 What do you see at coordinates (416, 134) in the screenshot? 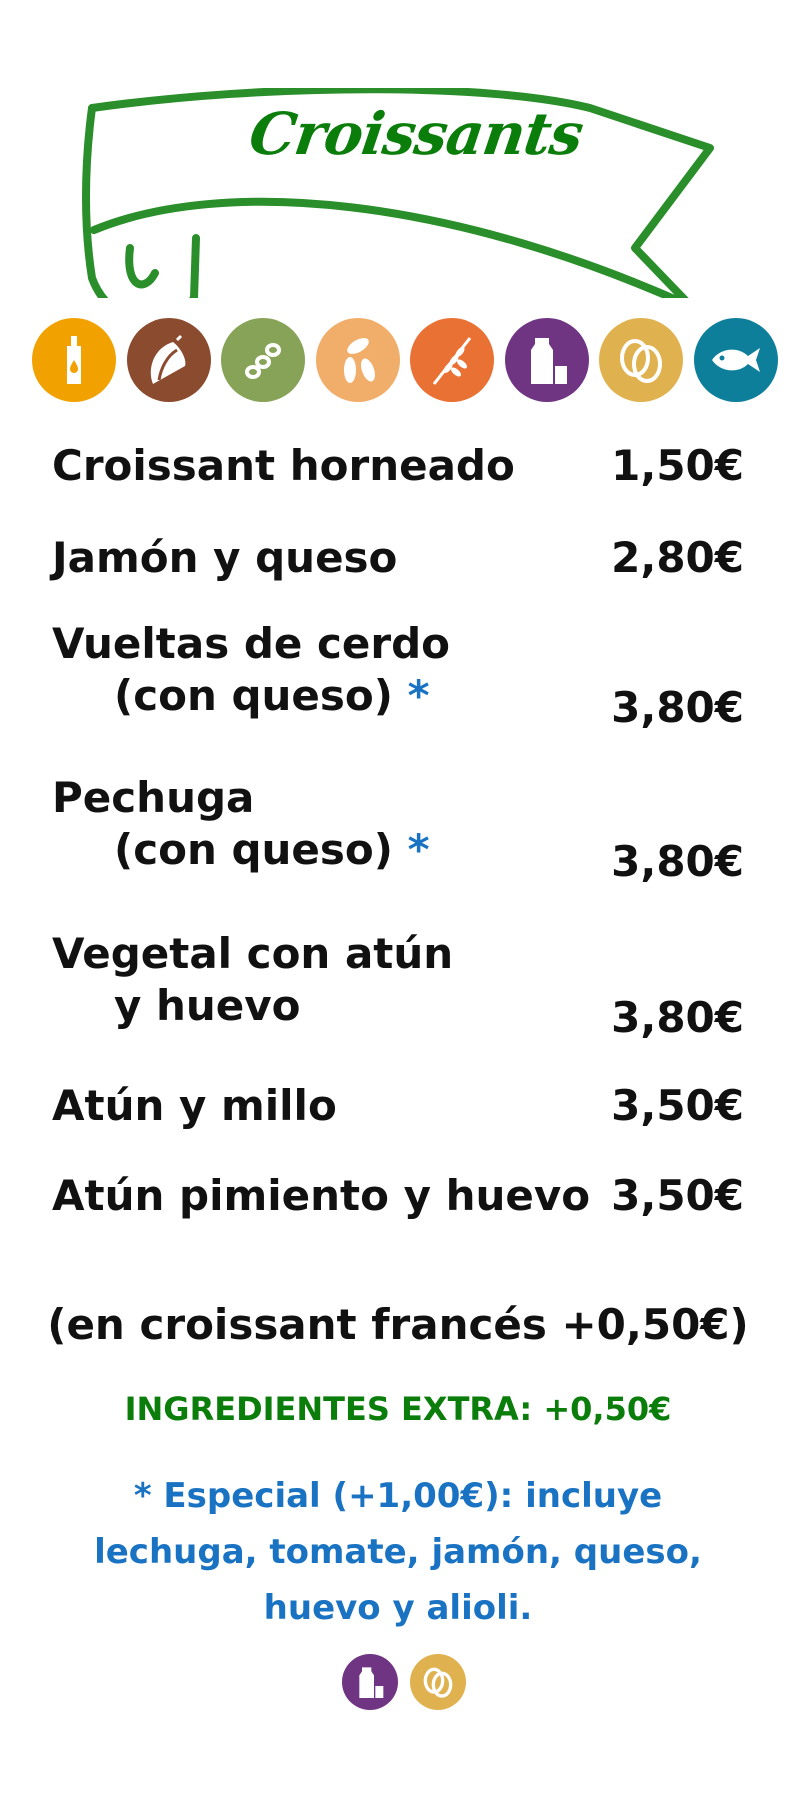
I see `page-title: Croissants` at bounding box center [416, 134].